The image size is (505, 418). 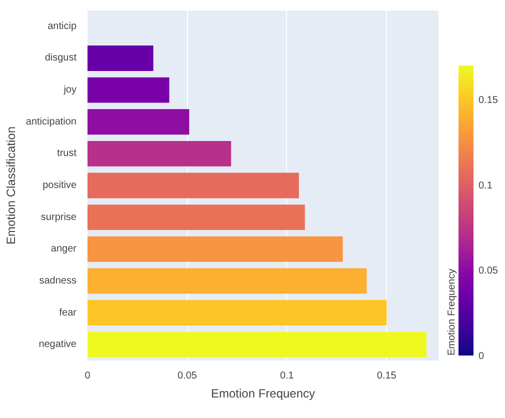 What do you see at coordinates (57, 344) in the screenshot?
I see `y-tick-label: negative` at bounding box center [57, 344].